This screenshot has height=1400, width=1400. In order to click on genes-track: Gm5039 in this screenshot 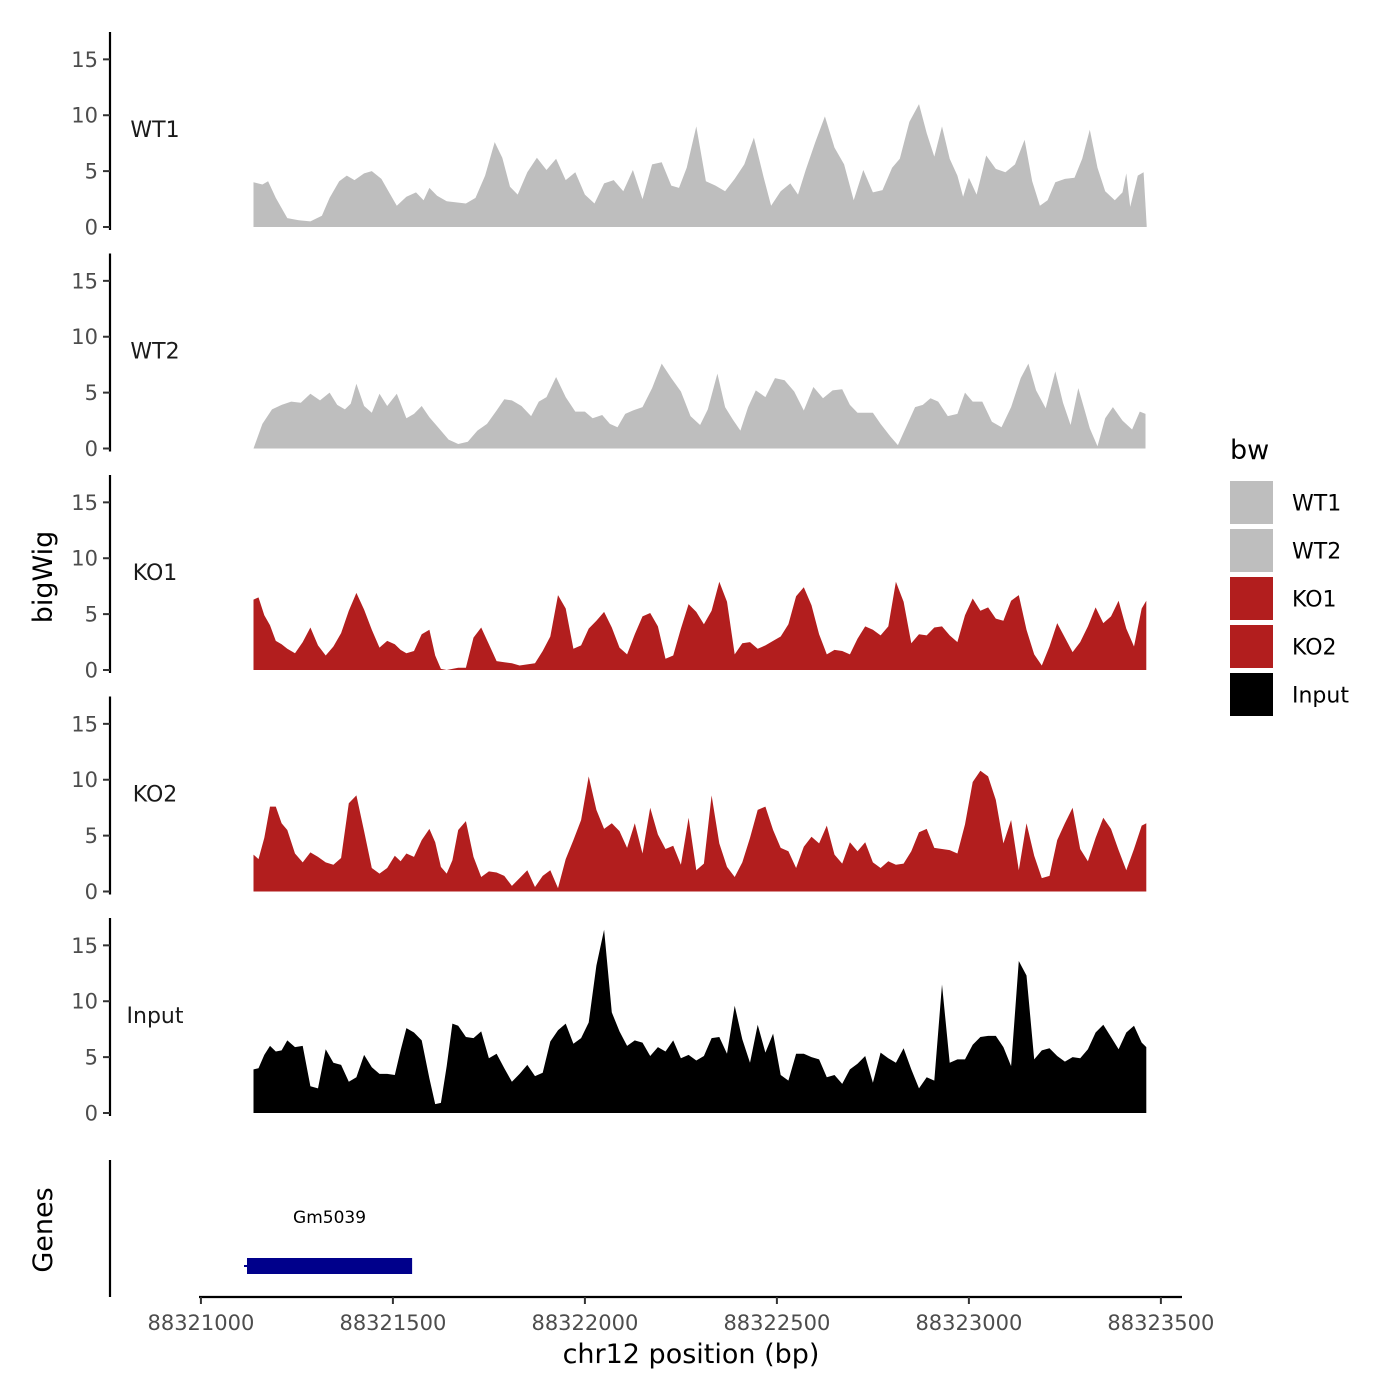, I will do `click(260, 1228)`.